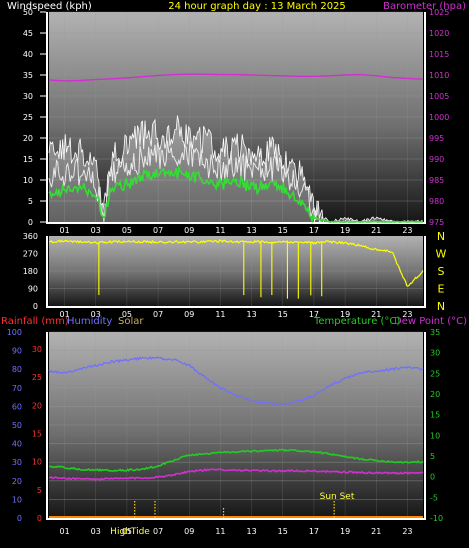  What do you see at coordinates (235, 314) in the screenshot?
I see `direction-hour-labels: 01 03 05 07 09 11 13 15 17 19 21 23` at bounding box center [235, 314].